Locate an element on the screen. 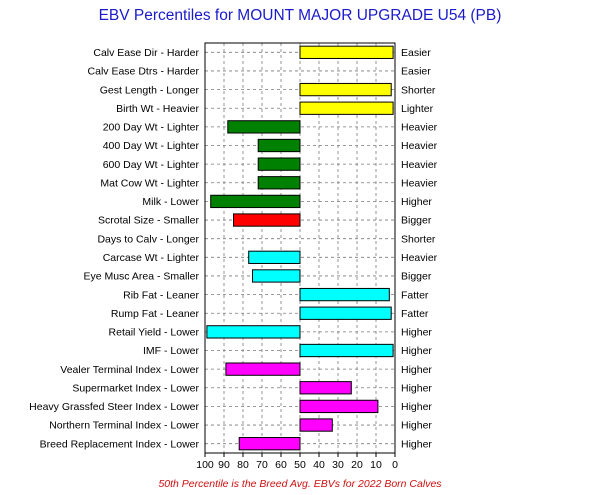 The width and height of the screenshot is (600, 495). bar-imf-lower is located at coordinates (346, 350).